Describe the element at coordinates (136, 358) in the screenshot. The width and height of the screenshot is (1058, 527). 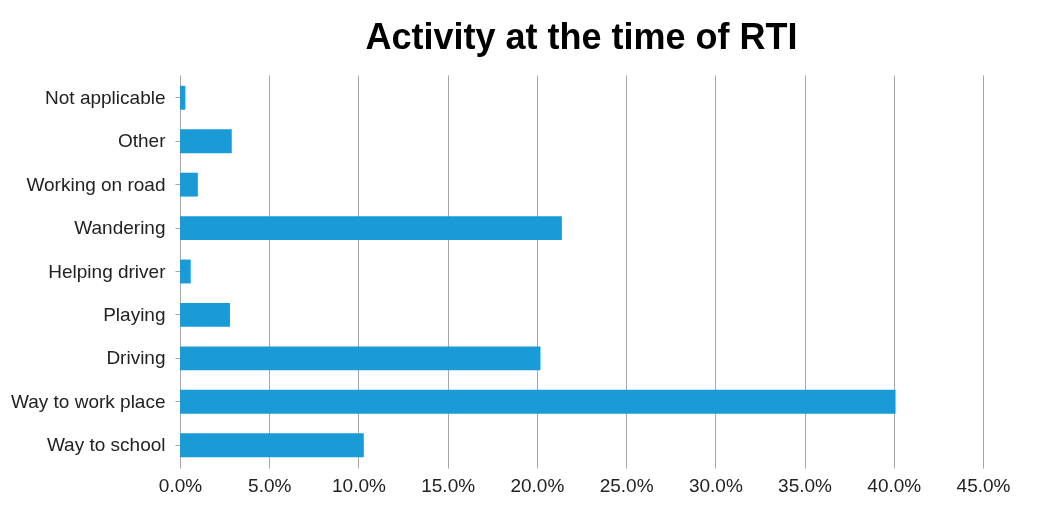
I see `y-tick-label: Driving` at that location.